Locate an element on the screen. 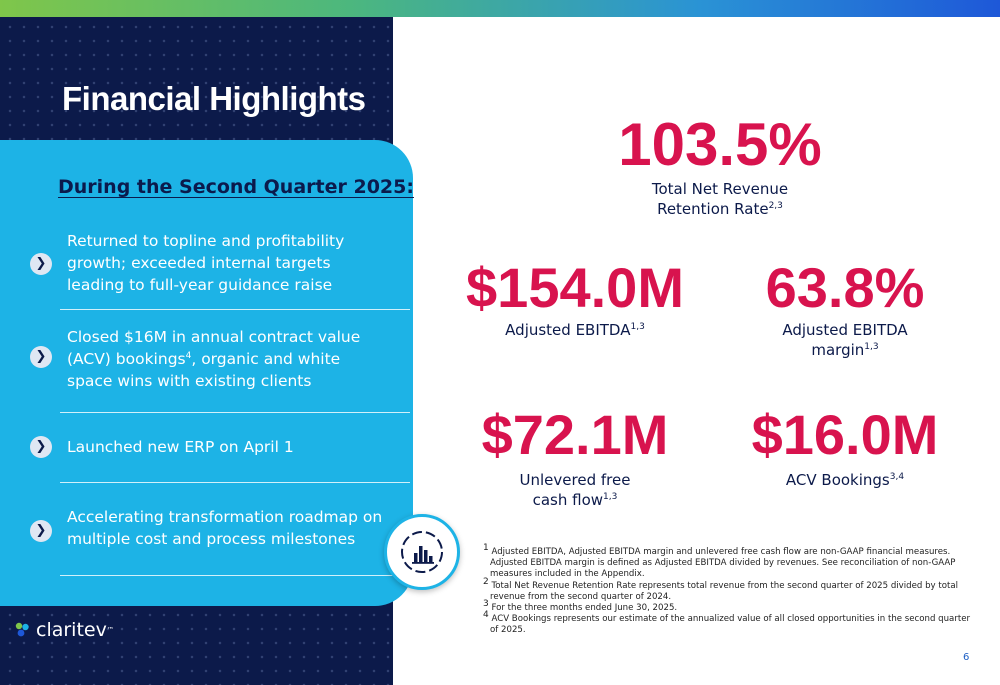 This screenshot has width=1000, height=685. metric-acv-label: ACV Bookings3,4 is located at coordinates (845, 480).